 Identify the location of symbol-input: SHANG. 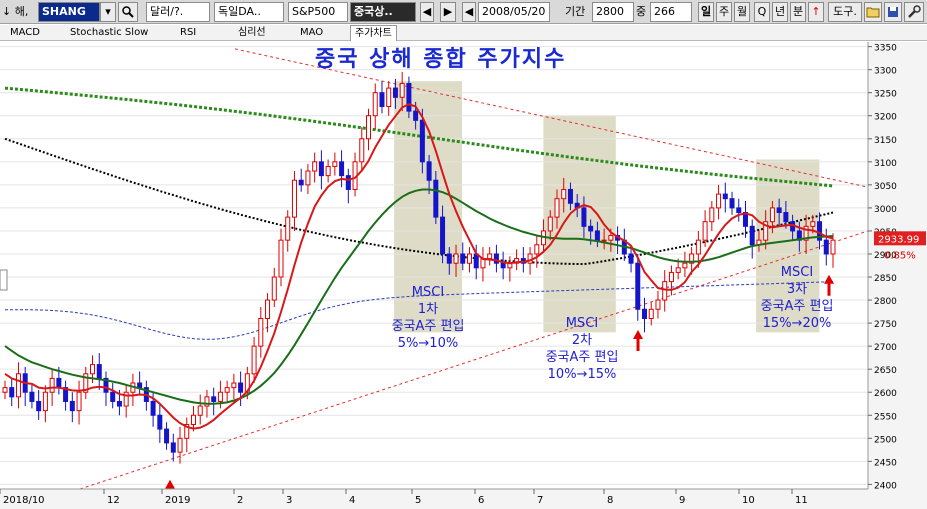
(69, 12).